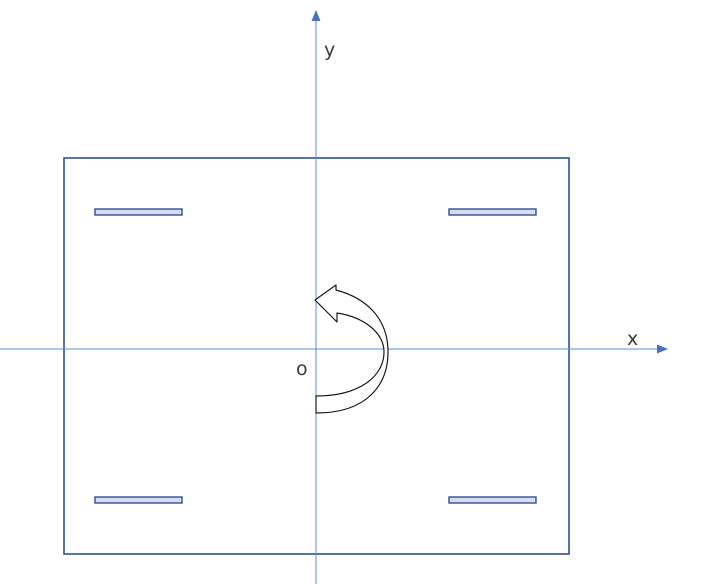 The image size is (713, 584). What do you see at coordinates (329, 50) in the screenshot?
I see `y-axis-label: y` at bounding box center [329, 50].